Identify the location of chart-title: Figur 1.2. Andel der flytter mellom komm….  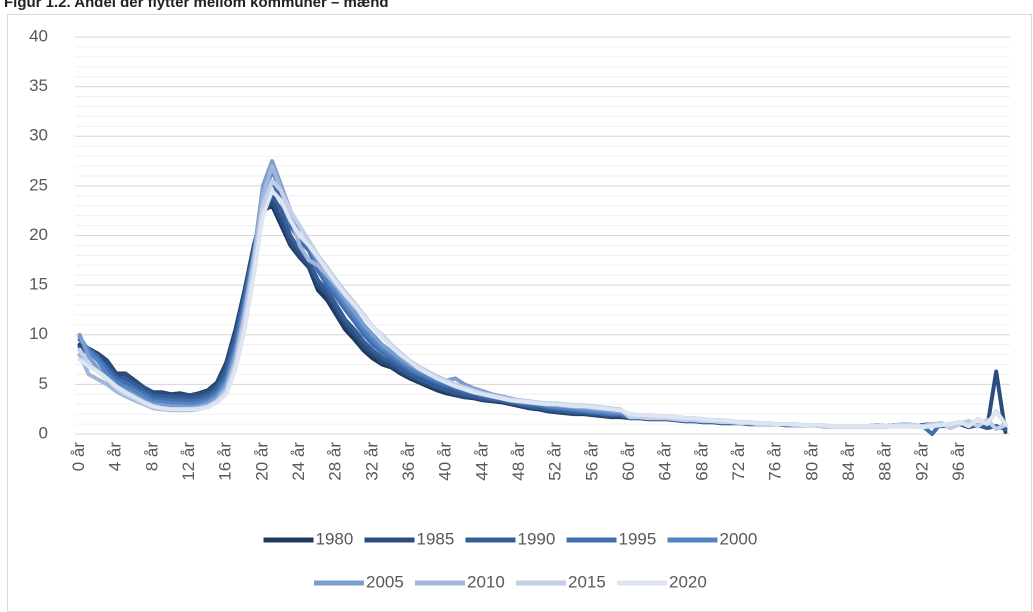
(196, 5).